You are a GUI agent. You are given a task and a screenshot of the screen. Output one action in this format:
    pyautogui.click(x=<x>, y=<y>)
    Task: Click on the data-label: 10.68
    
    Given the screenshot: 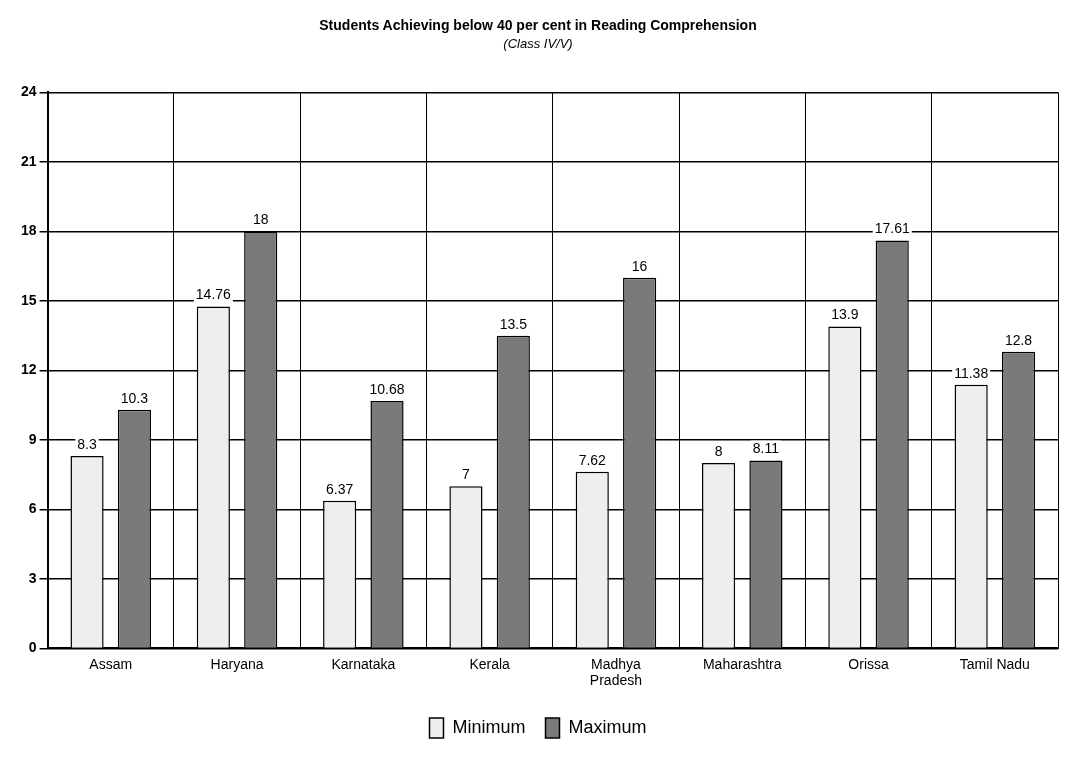 What is the action you would take?
    pyautogui.click(x=387, y=388)
    